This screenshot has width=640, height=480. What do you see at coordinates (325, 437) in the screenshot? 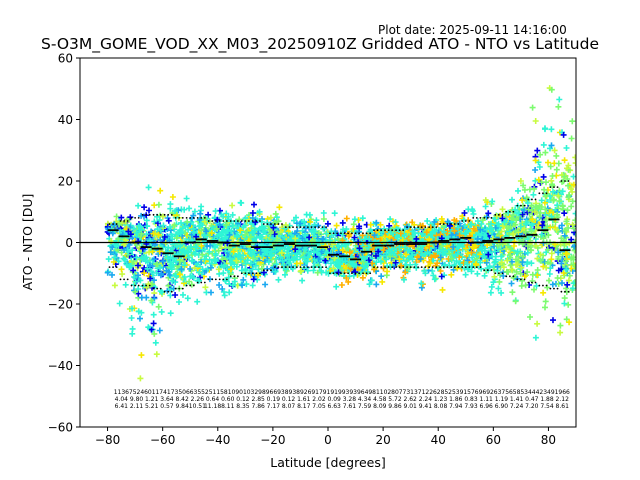
I see `x-axis: −80 −60 −40 −20 0 20 40 60 80` at bounding box center [325, 437].